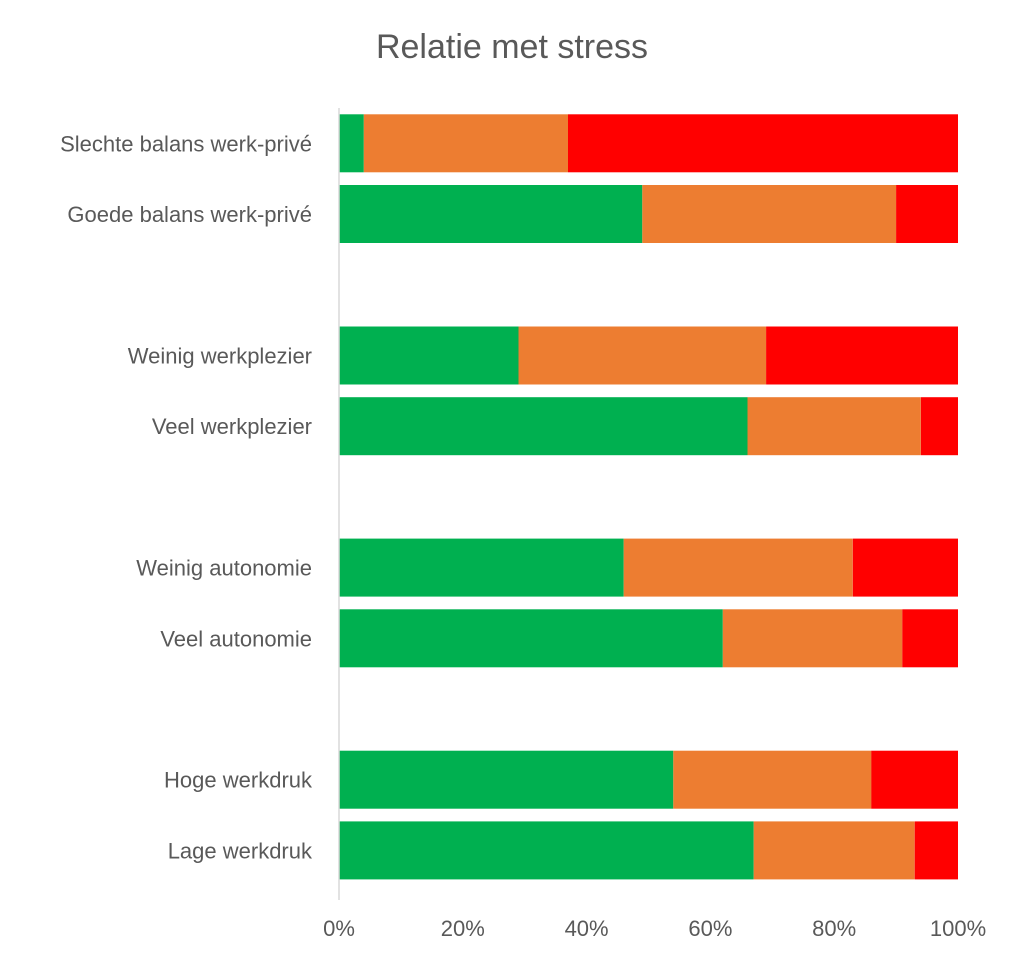 The height and width of the screenshot is (965, 1024). I want to click on category-label: Weinig autonomie, so click(224, 568).